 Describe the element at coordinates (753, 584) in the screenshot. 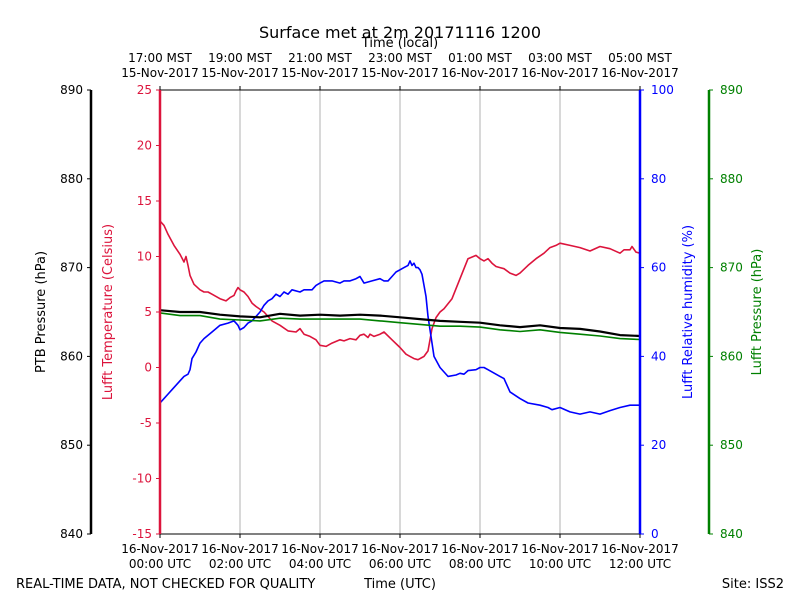

I see `site-label: Site: ISS2` at that location.